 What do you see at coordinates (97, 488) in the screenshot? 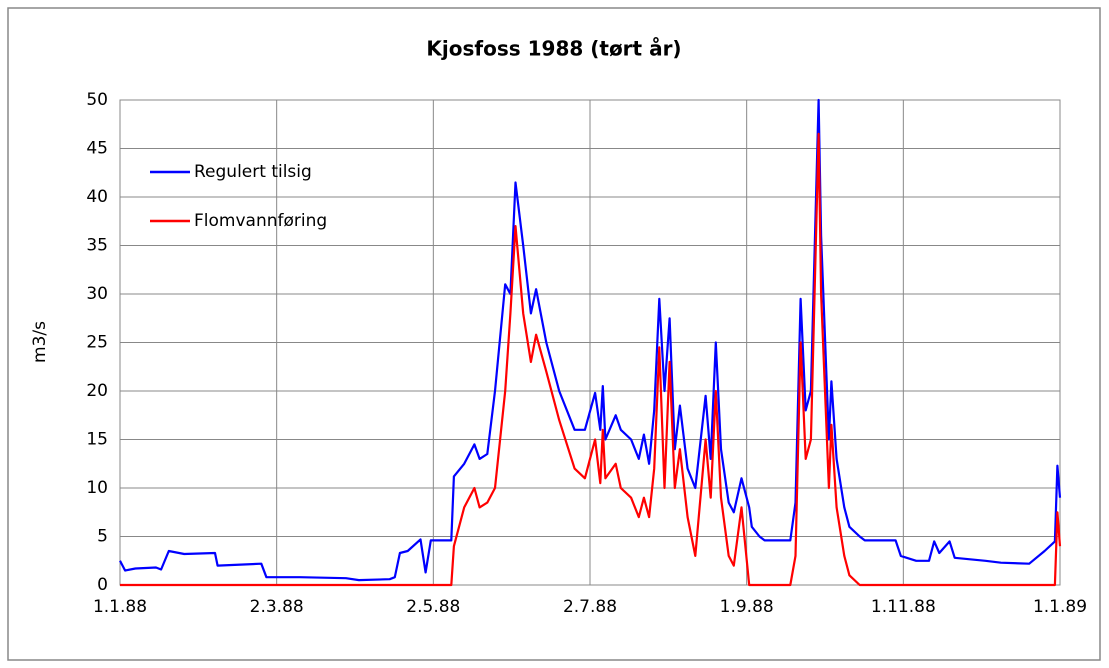
I see `y-tick-label: 10` at bounding box center [97, 488].